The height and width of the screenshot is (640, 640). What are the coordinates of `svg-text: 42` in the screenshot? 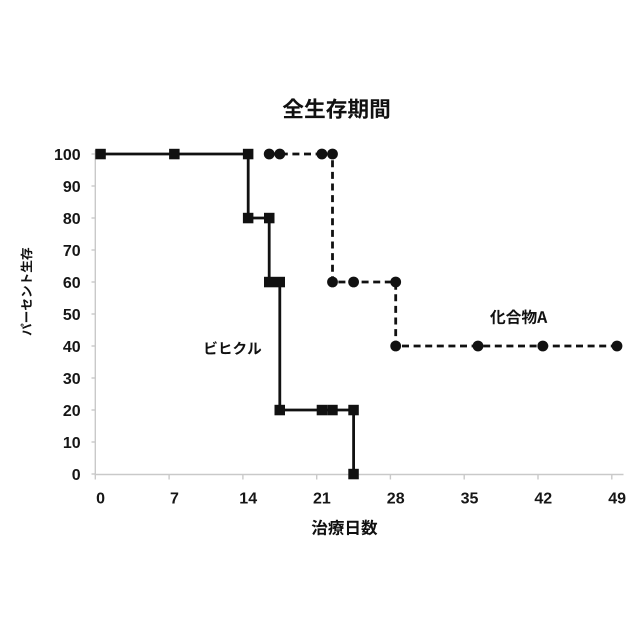 It's located at (543, 499).